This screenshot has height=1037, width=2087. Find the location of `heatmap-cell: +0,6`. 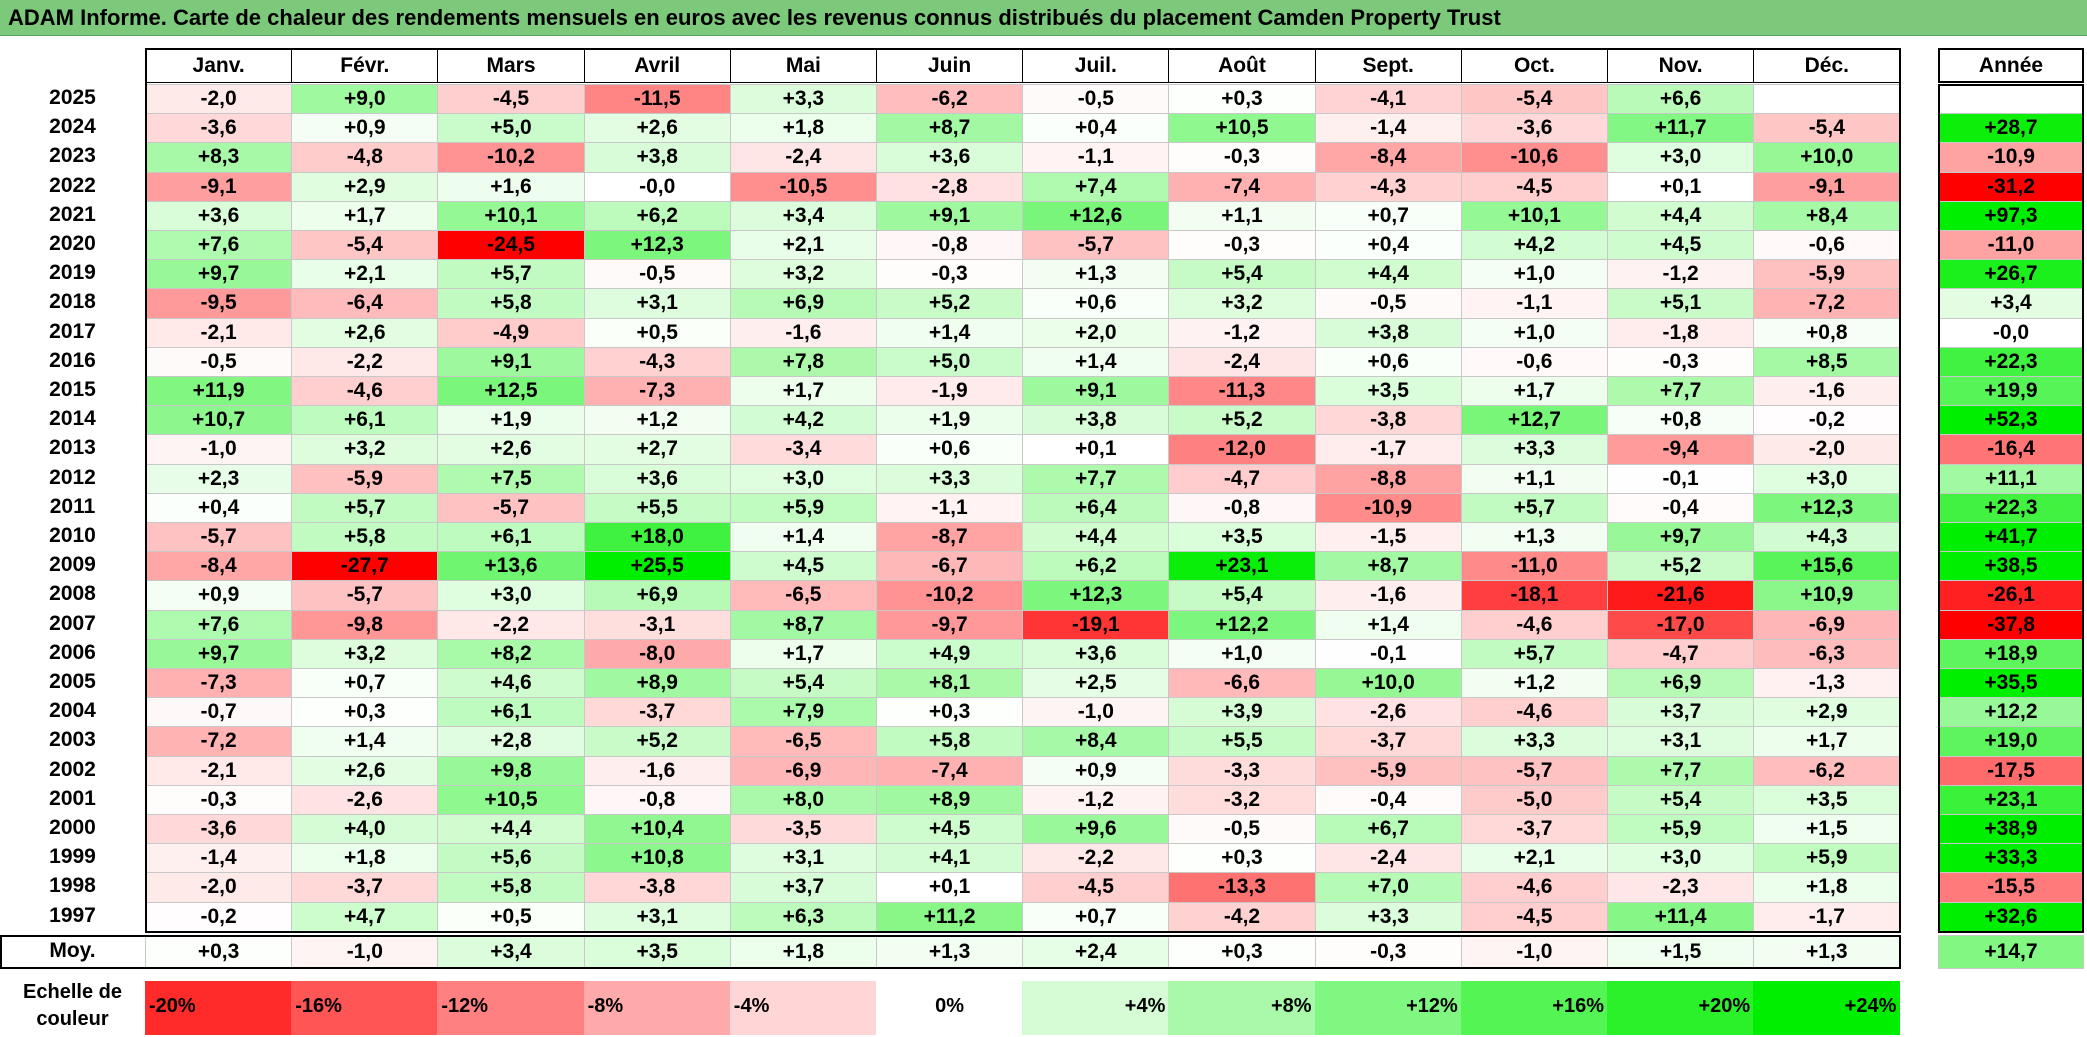

heatmap-cell: +0,6 is located at coordinates (1096, 303).